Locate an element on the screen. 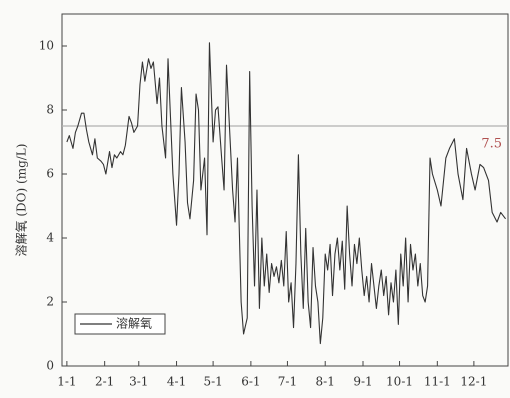 This screenshot has width=510, height=398. y-tick-label: 0 is located at coordinates (50, 366).